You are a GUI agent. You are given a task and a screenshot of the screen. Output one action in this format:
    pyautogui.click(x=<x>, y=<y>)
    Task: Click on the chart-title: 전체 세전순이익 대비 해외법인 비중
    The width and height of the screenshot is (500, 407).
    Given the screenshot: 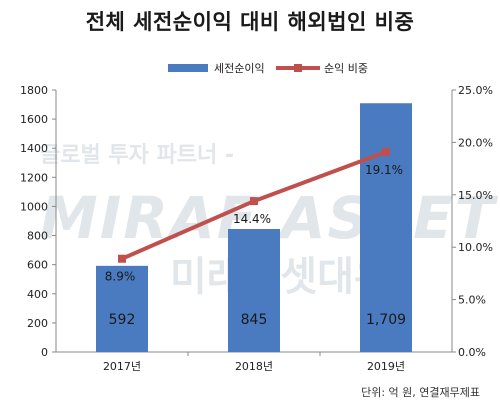 What is the action you would take?
    pyautogui.click(x=250, y=22)
    